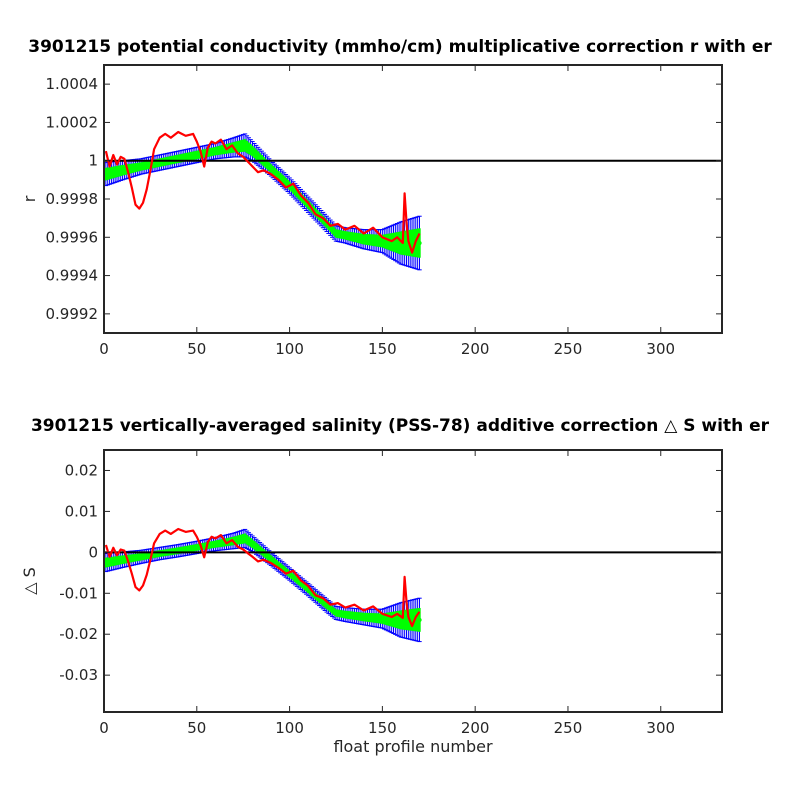  What do you see at coordinates (81, 470) in the screenshot?
I see `y-tick-label: 0.02` at bounding box center [81, 470].